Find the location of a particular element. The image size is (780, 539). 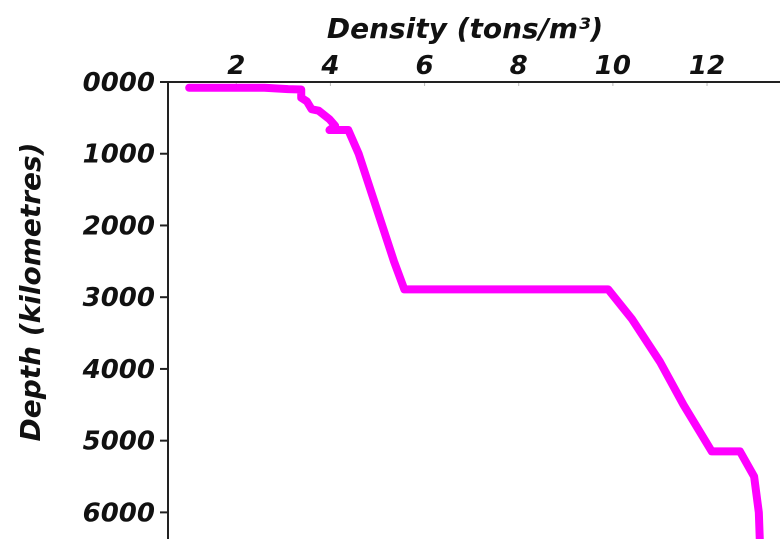

x-tick-label: 10 is located at coordinates (613, 66).